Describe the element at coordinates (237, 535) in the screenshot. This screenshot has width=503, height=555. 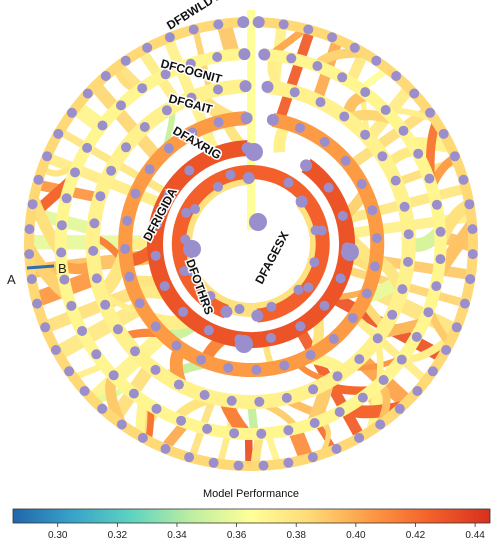
I see `colorbar-tick-label: 0.36` at that location.